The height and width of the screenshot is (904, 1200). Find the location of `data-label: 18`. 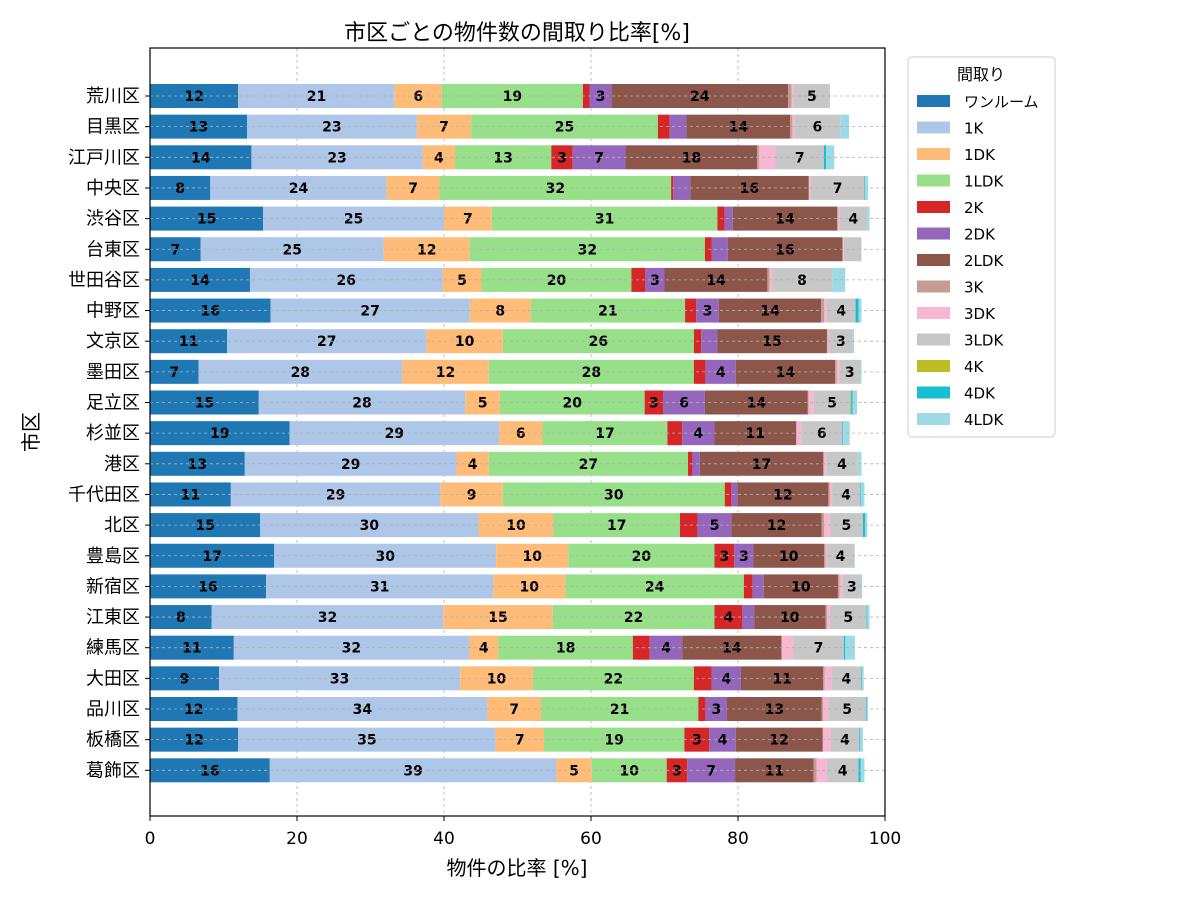

data-label: 18 is located at coordinates (565, 649).